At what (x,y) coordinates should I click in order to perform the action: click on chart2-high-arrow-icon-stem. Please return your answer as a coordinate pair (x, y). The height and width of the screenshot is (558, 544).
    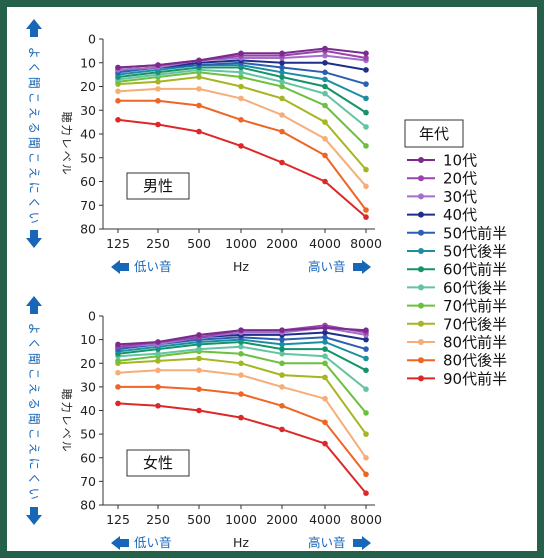
    Looking at the image, I should click on (357, 543).